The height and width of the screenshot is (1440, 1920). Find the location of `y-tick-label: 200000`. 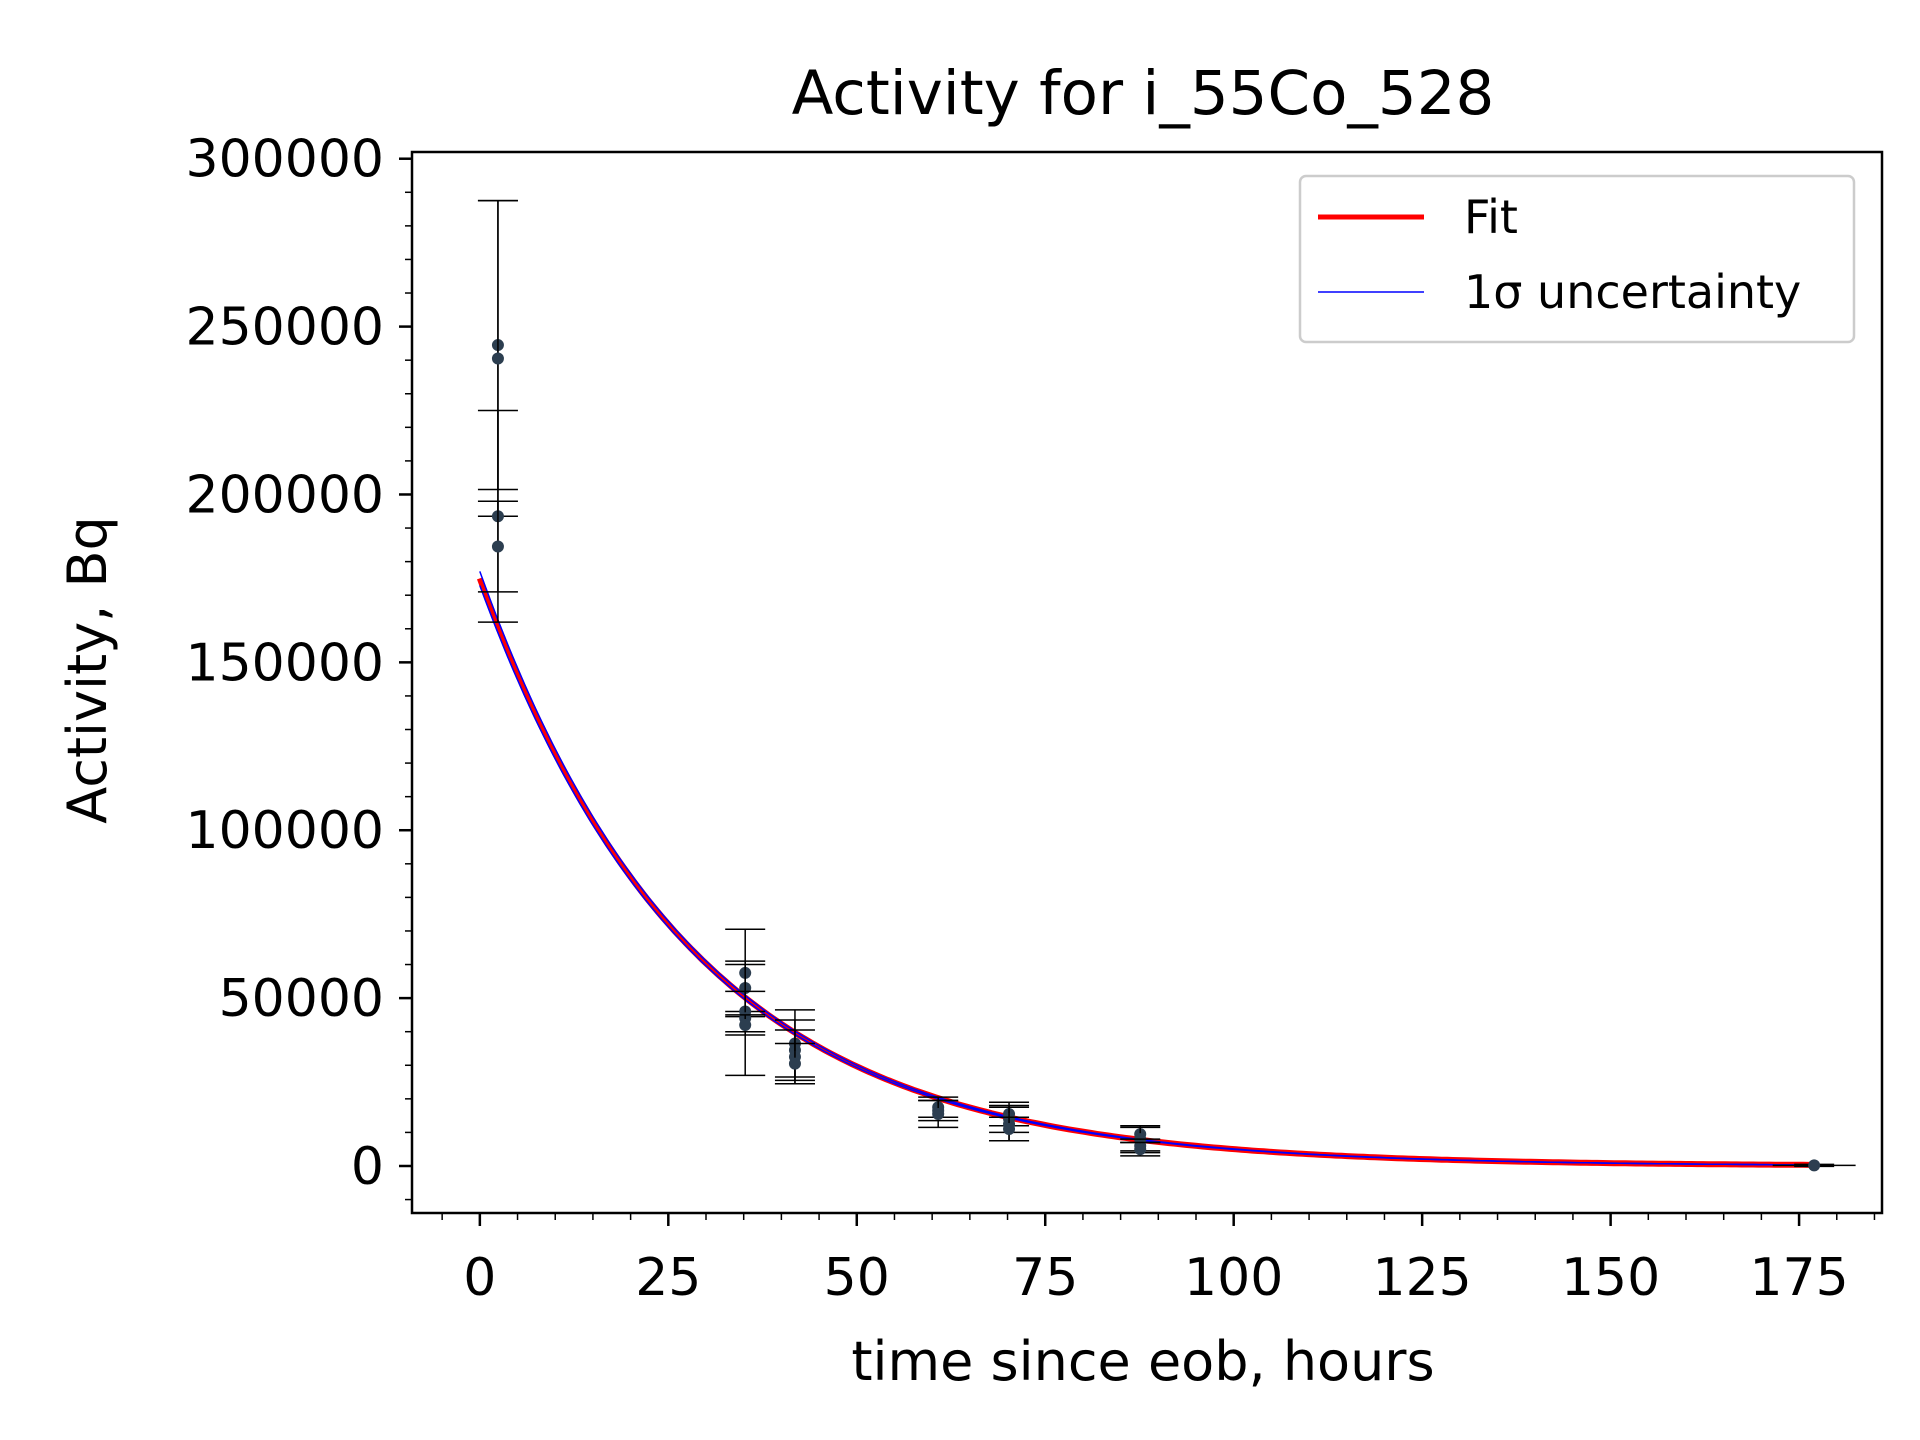

y-tick-label: 200000 is located at coordinates (284, 495).